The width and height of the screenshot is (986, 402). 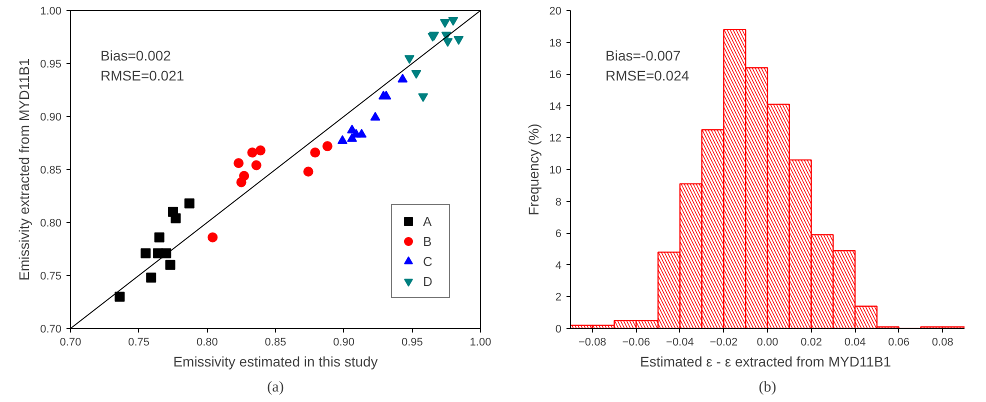 I want to click on y-tick-label: 0.95, so click(x=51, y=64).